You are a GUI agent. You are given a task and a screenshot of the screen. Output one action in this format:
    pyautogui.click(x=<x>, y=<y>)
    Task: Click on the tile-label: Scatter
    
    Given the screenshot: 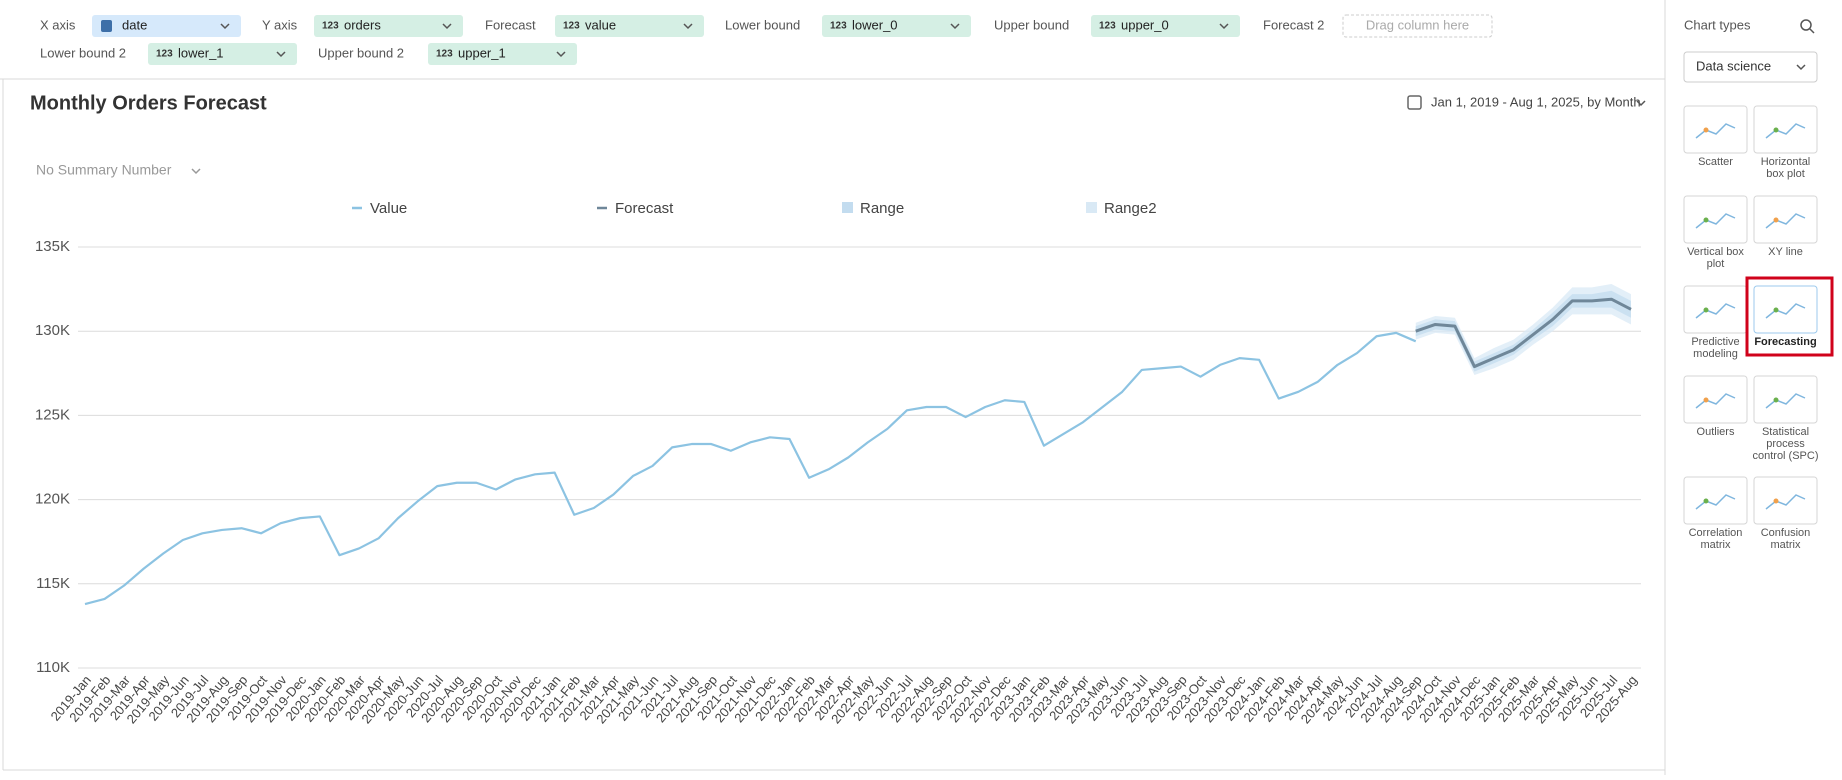 What is the action you would take?
    pyautogui.click(x=1715, y=162)
    